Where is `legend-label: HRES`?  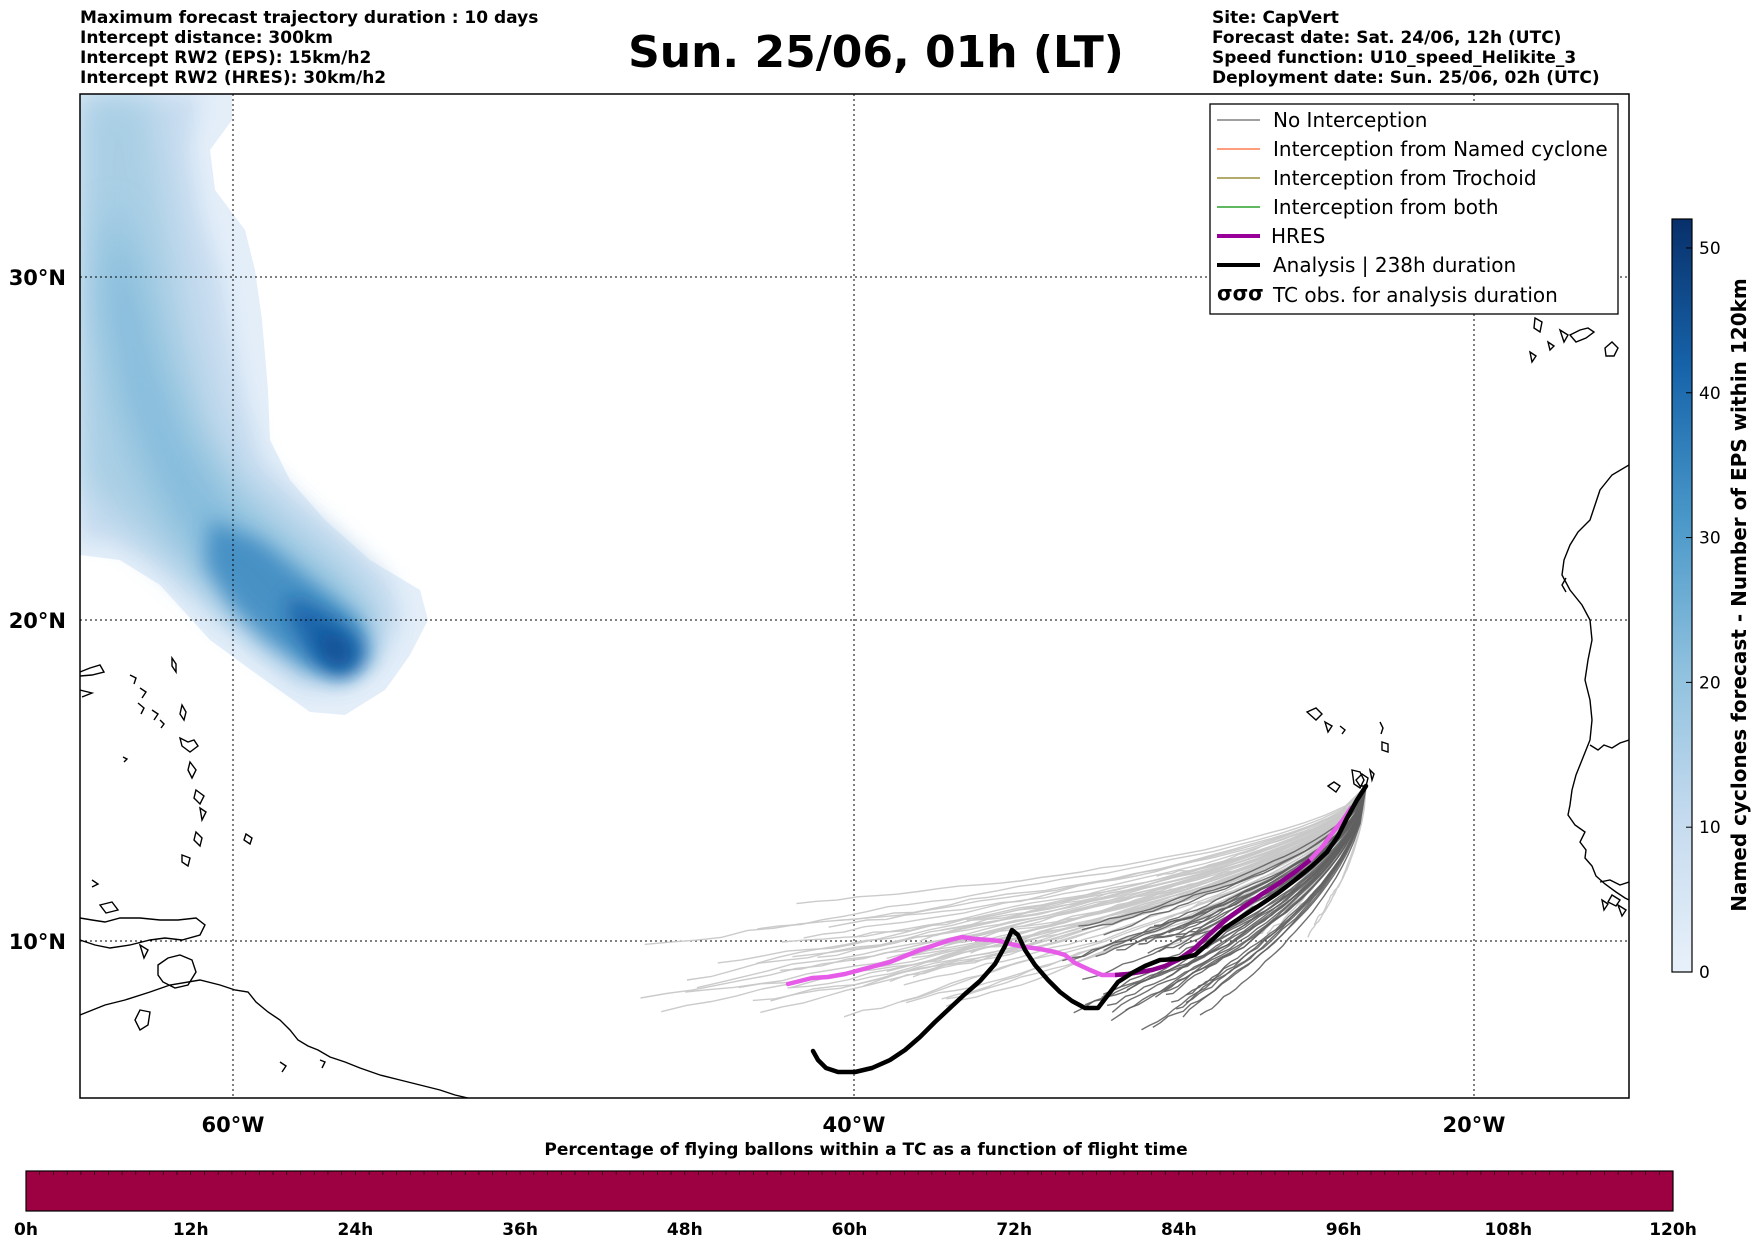 legend-label: HRES is located at coordinates (1298, 236).